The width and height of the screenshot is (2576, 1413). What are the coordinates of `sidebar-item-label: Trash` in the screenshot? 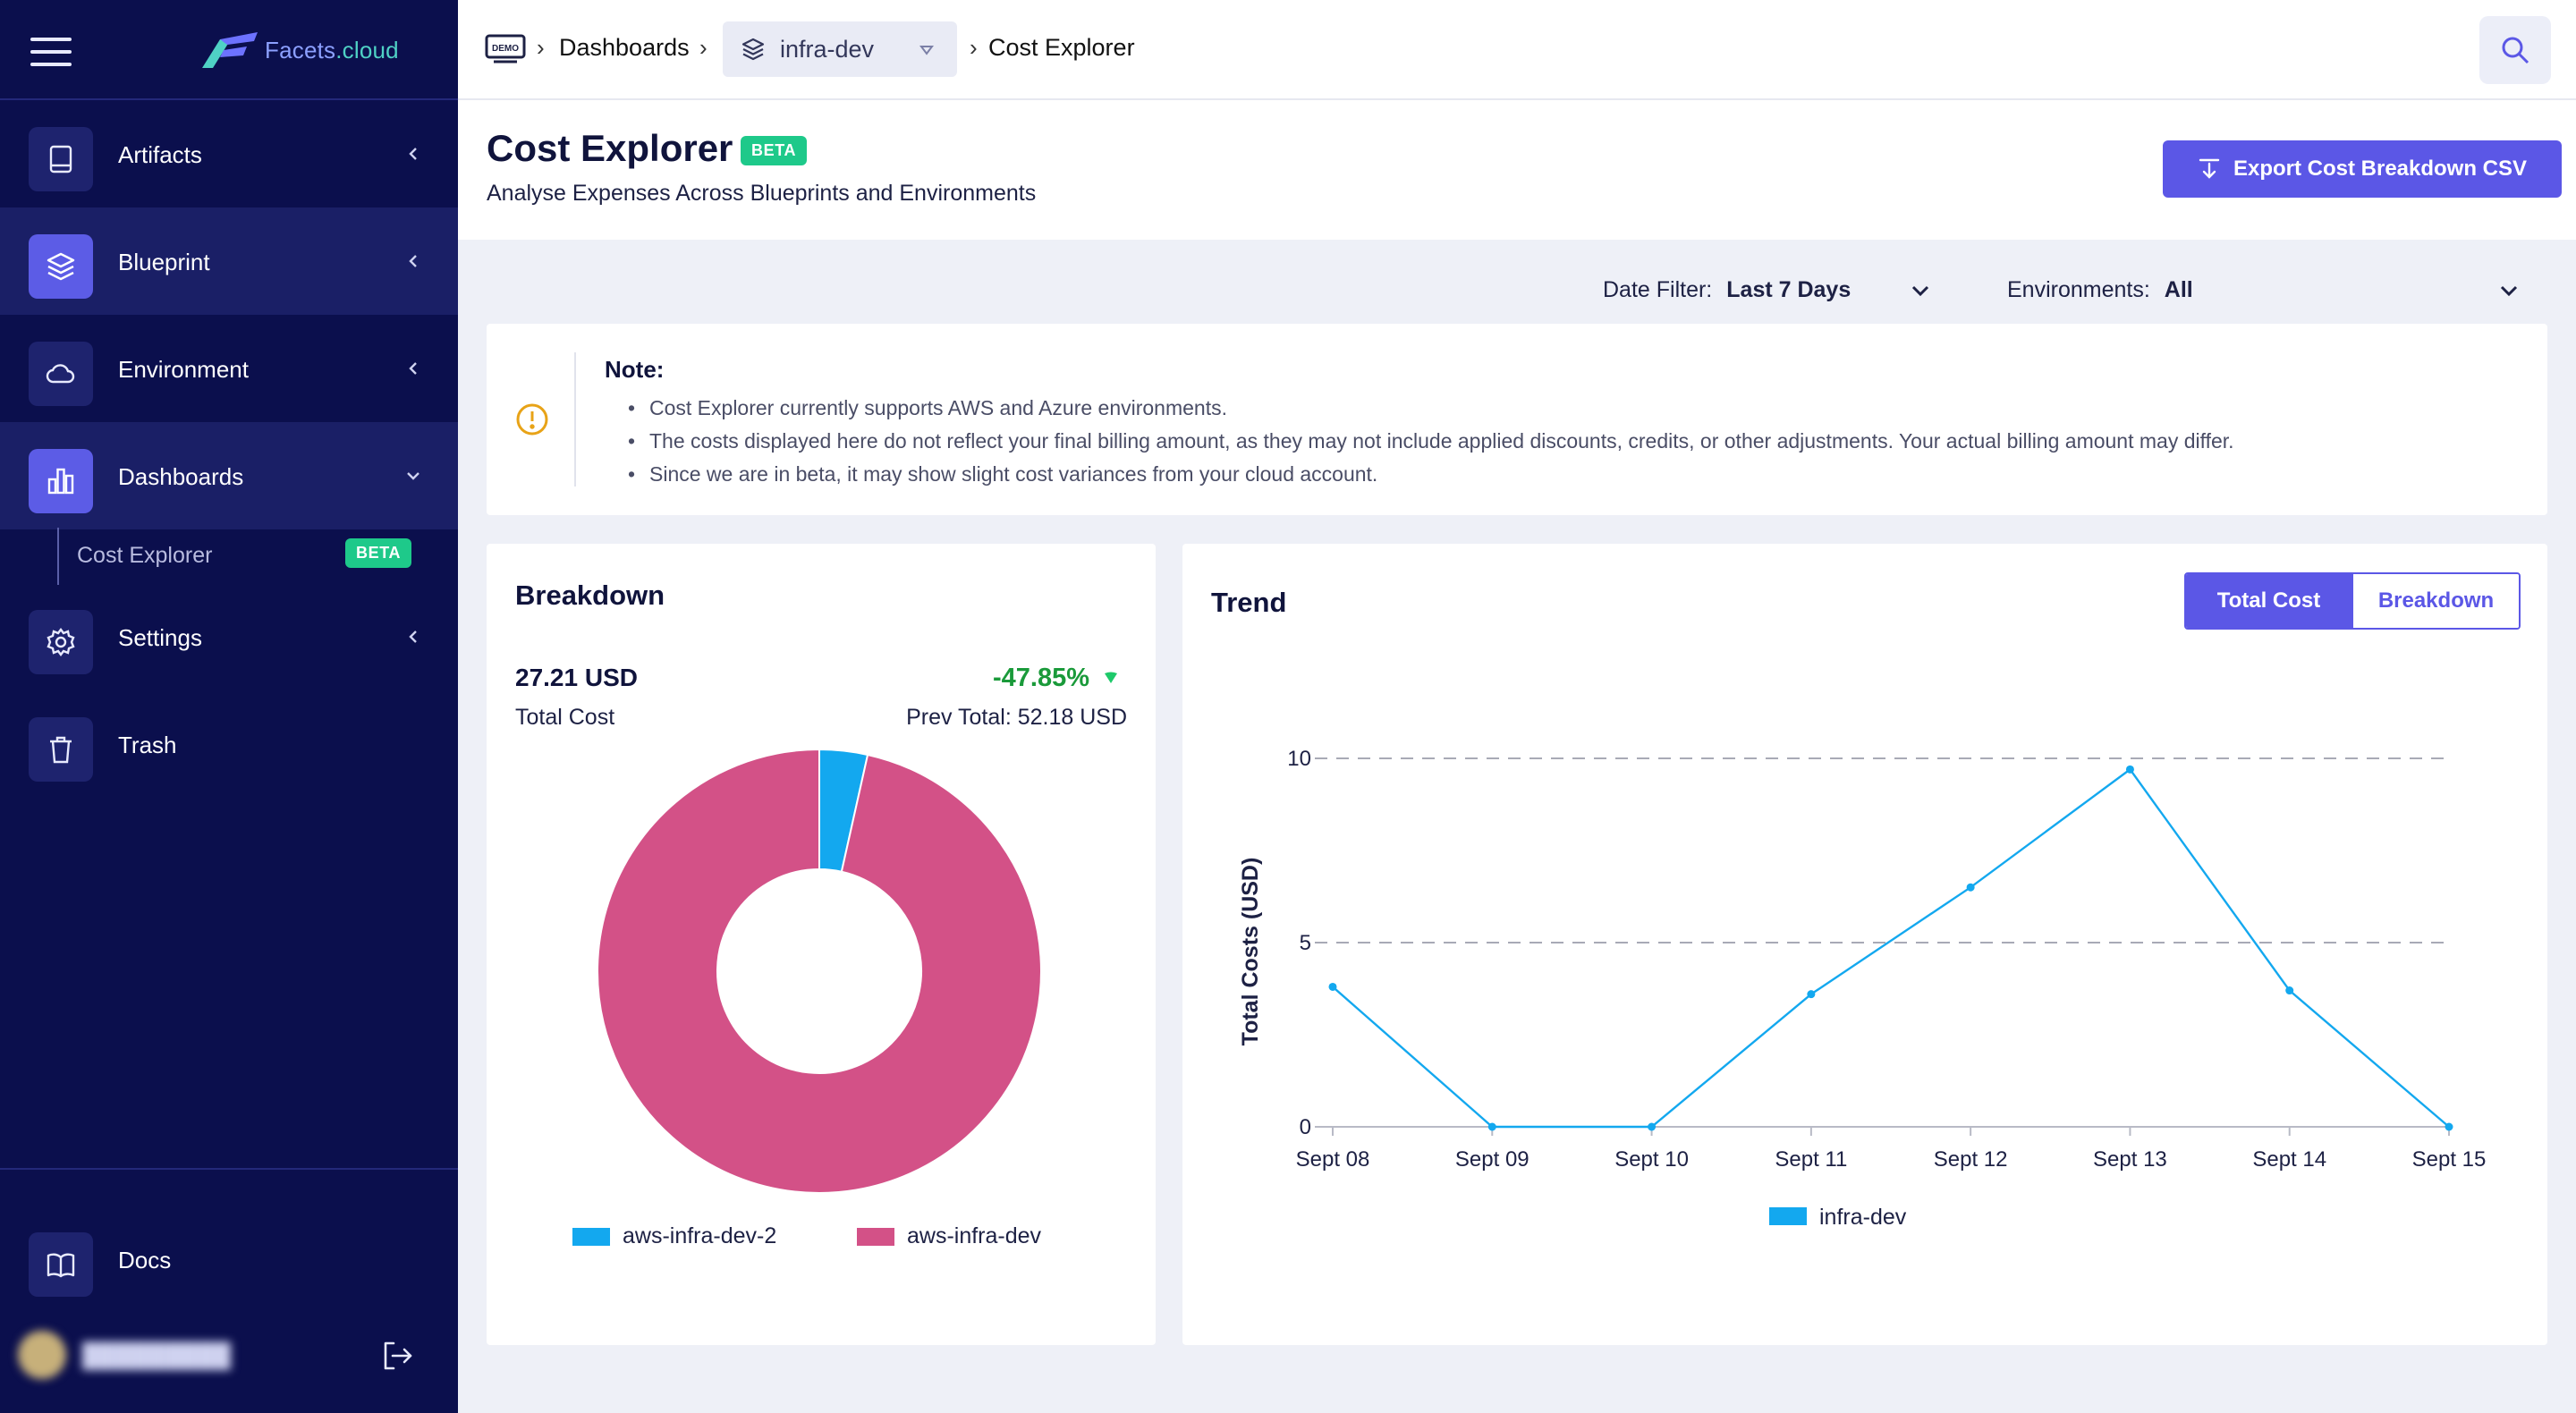 It's located at (147, 745).